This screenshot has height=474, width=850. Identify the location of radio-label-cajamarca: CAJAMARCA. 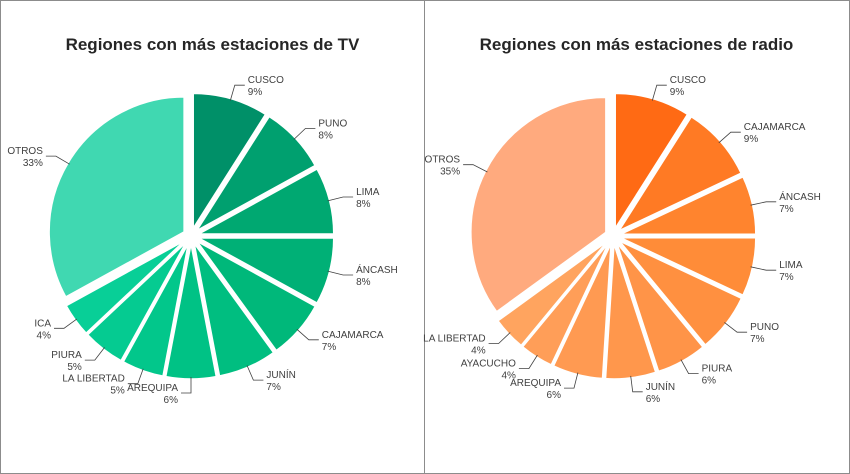
(775, 127).